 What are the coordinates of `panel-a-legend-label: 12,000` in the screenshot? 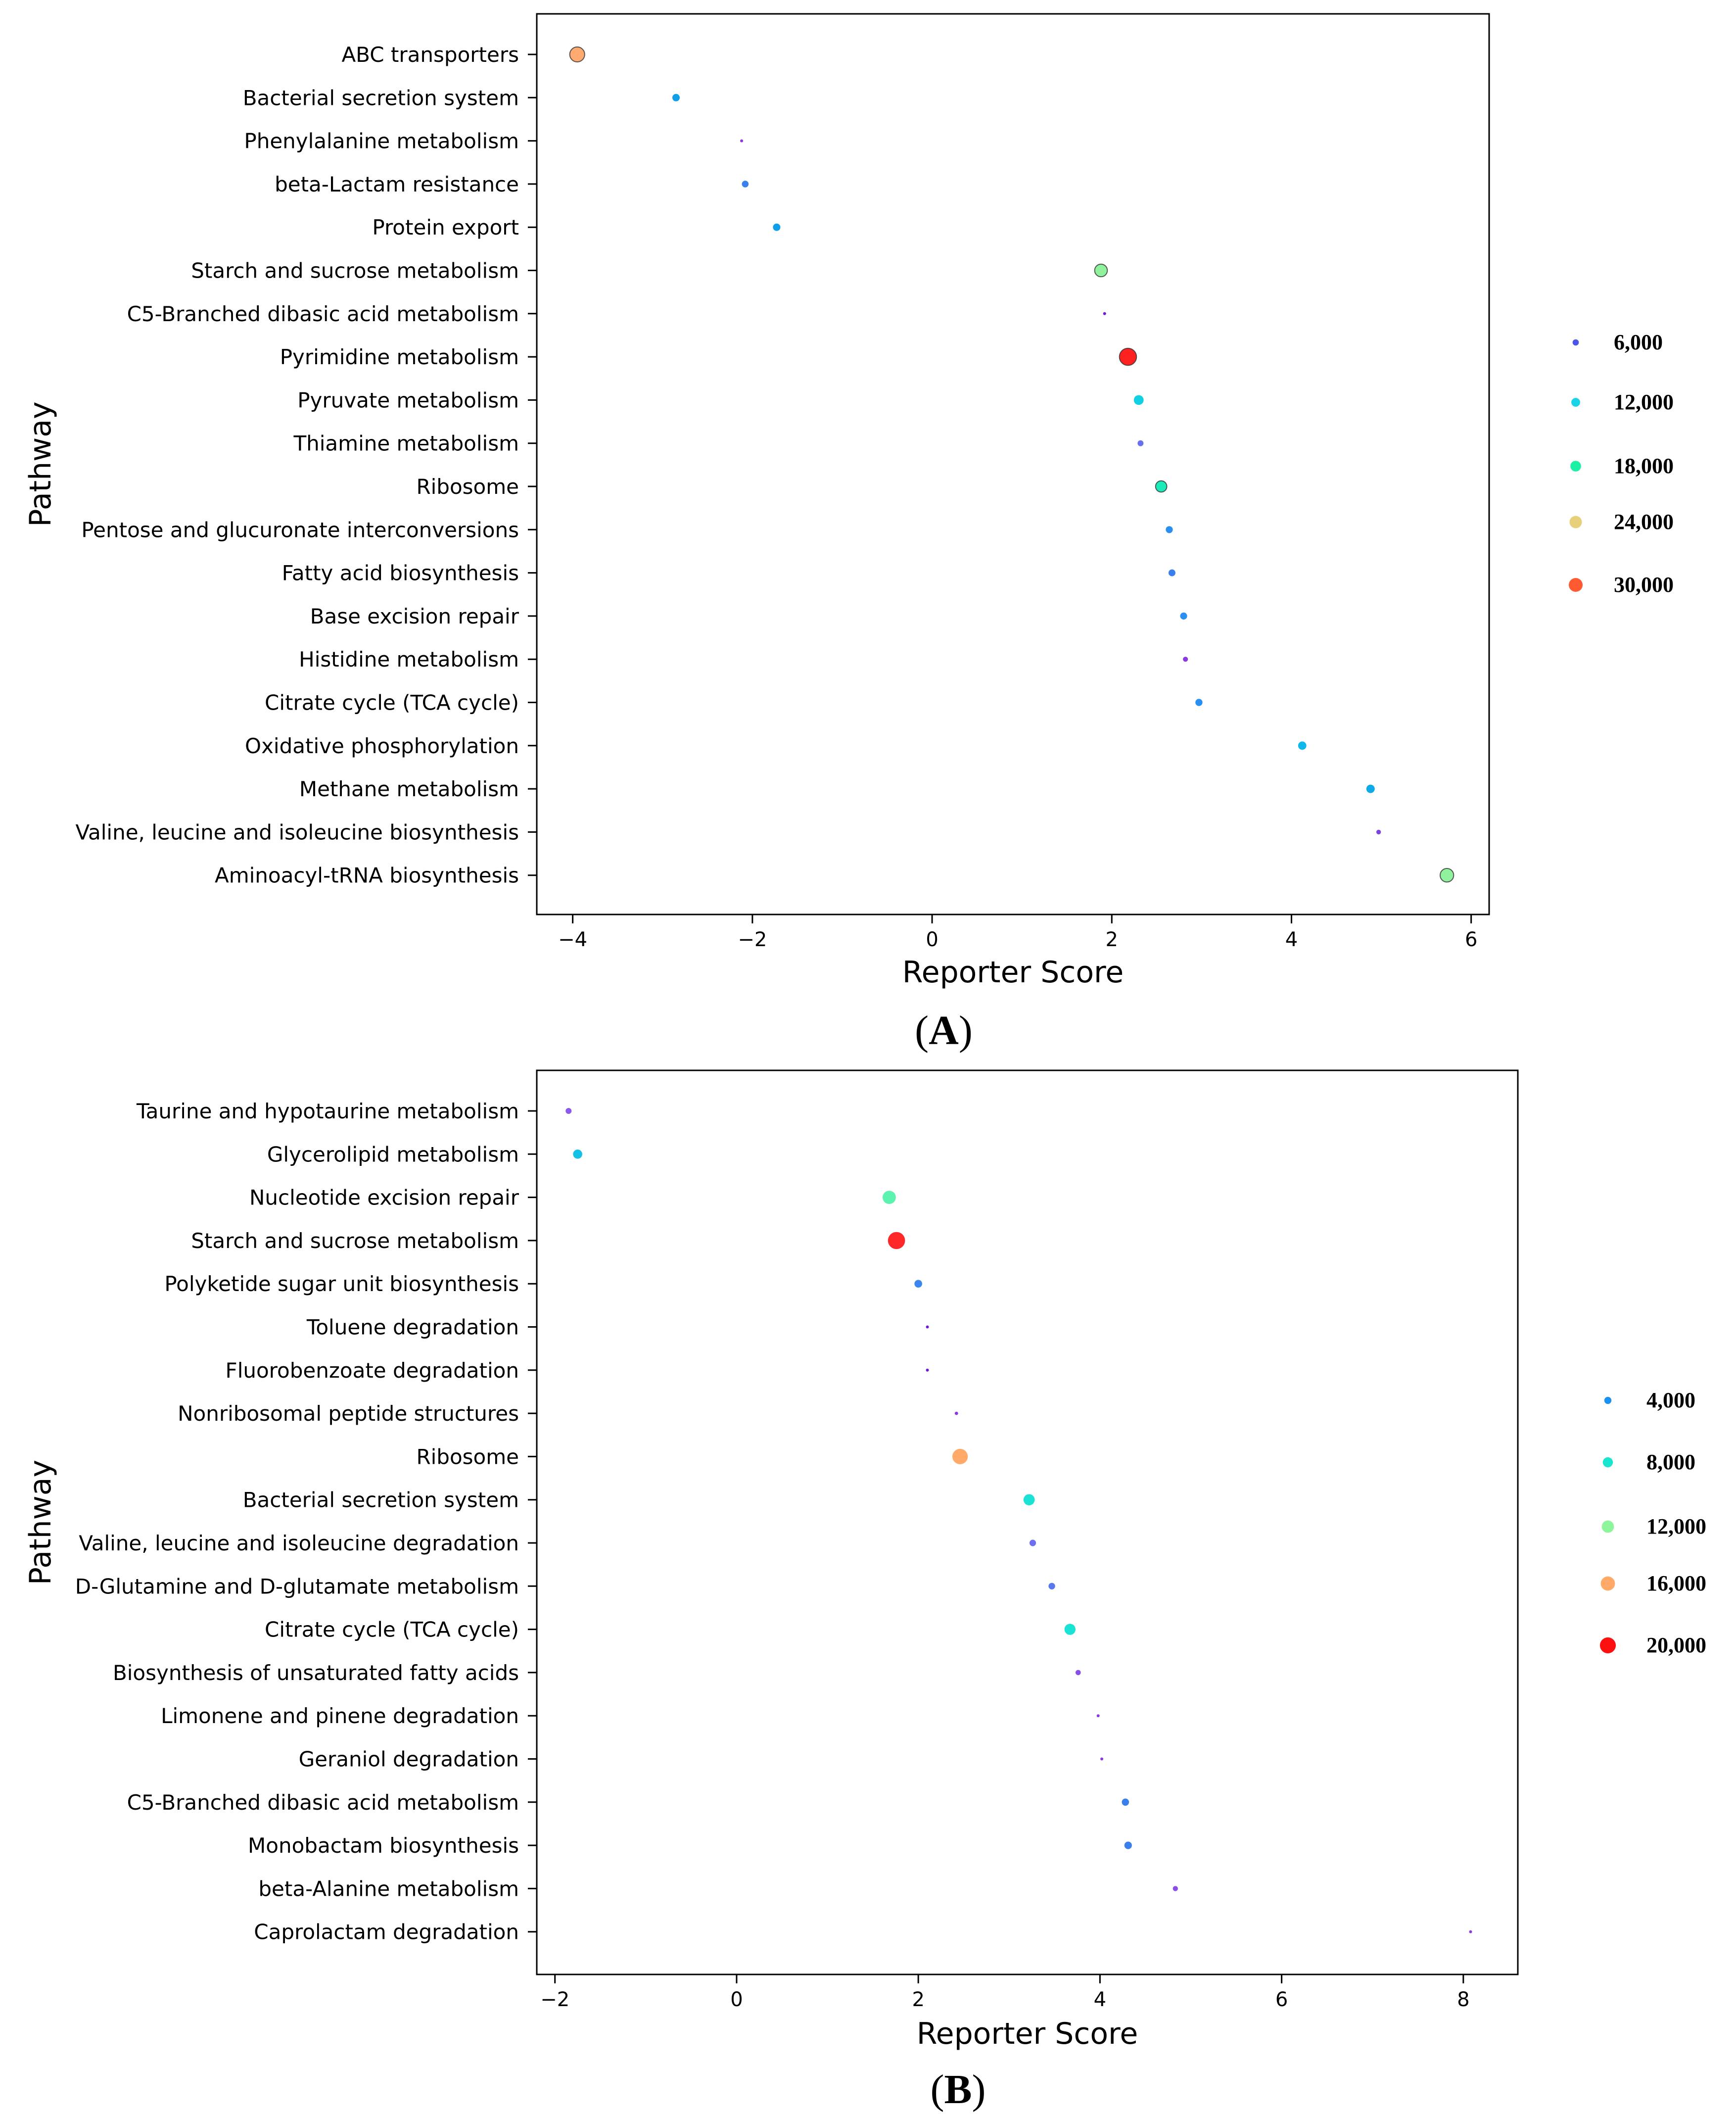 It's located at (1644, 402).